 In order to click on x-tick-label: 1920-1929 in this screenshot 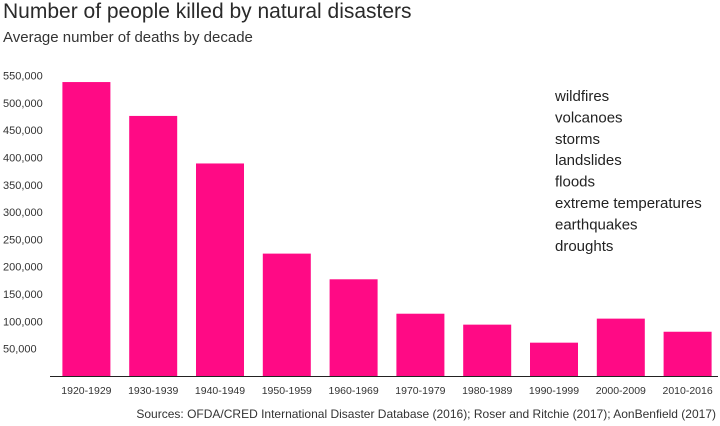, I will do `click(86, 391)`.